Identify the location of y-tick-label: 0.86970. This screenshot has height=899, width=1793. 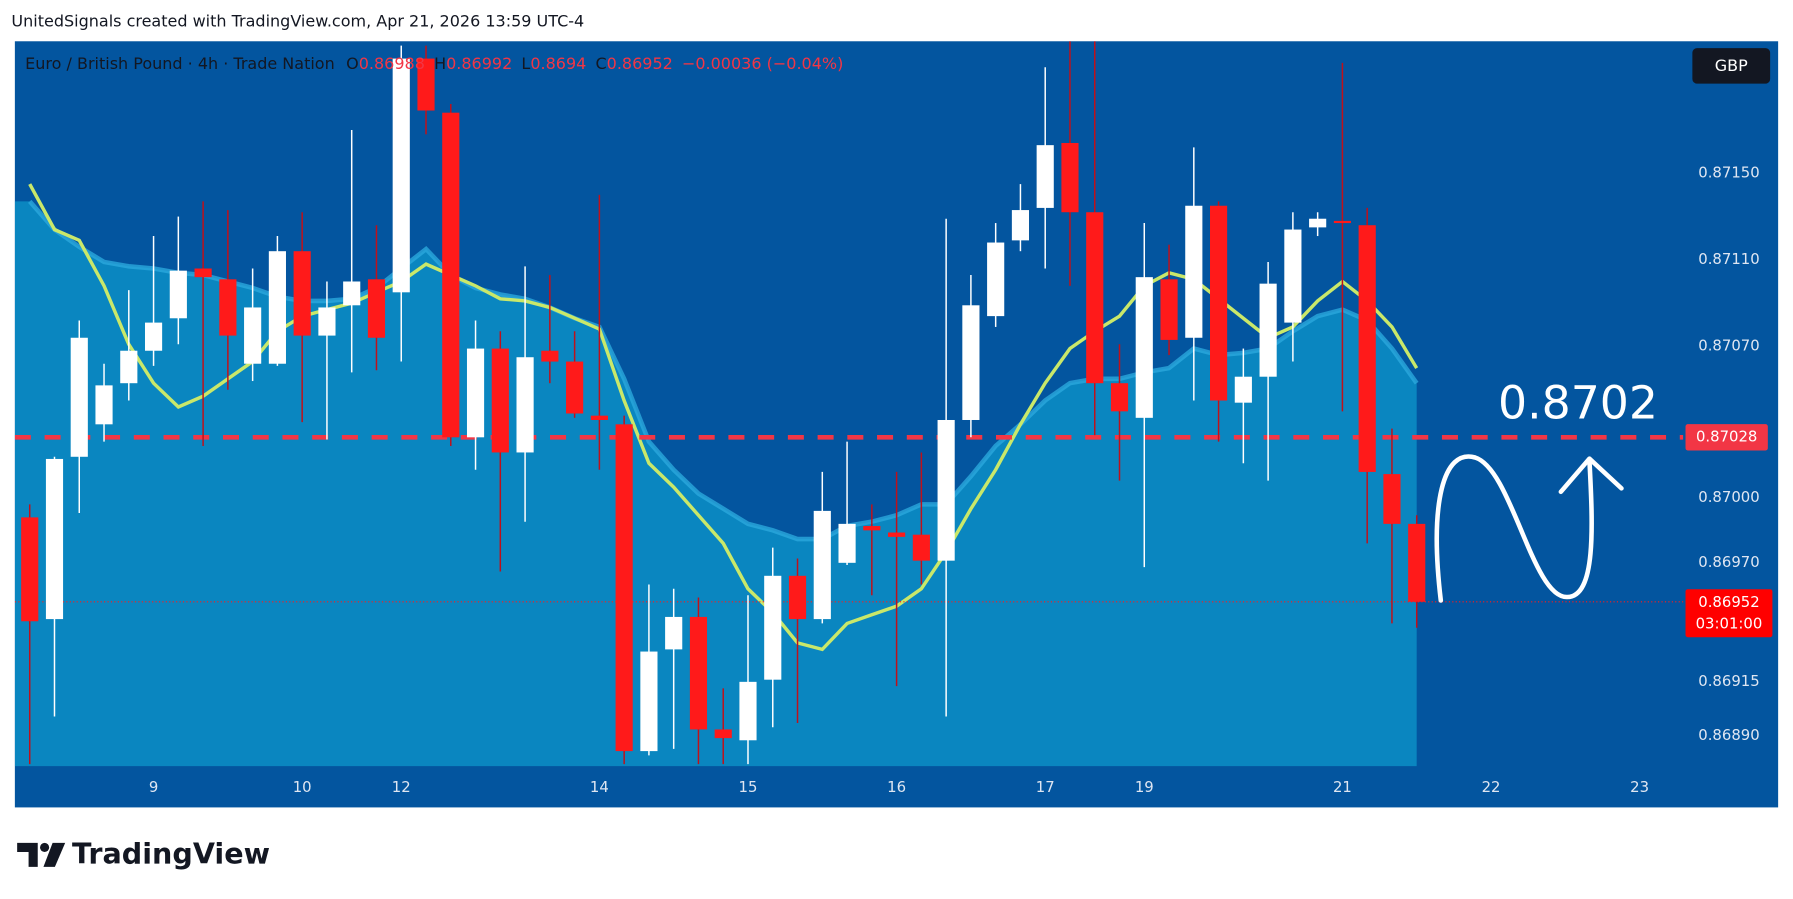
(1728, 562).